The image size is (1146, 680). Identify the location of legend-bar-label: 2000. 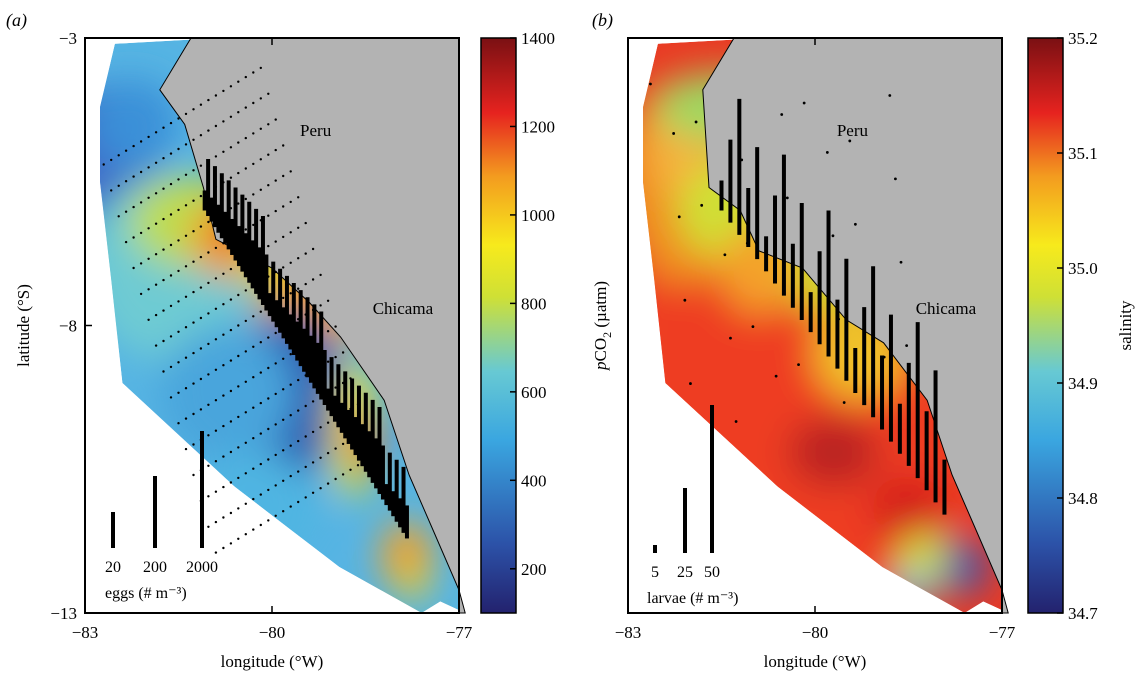
(202, 567).